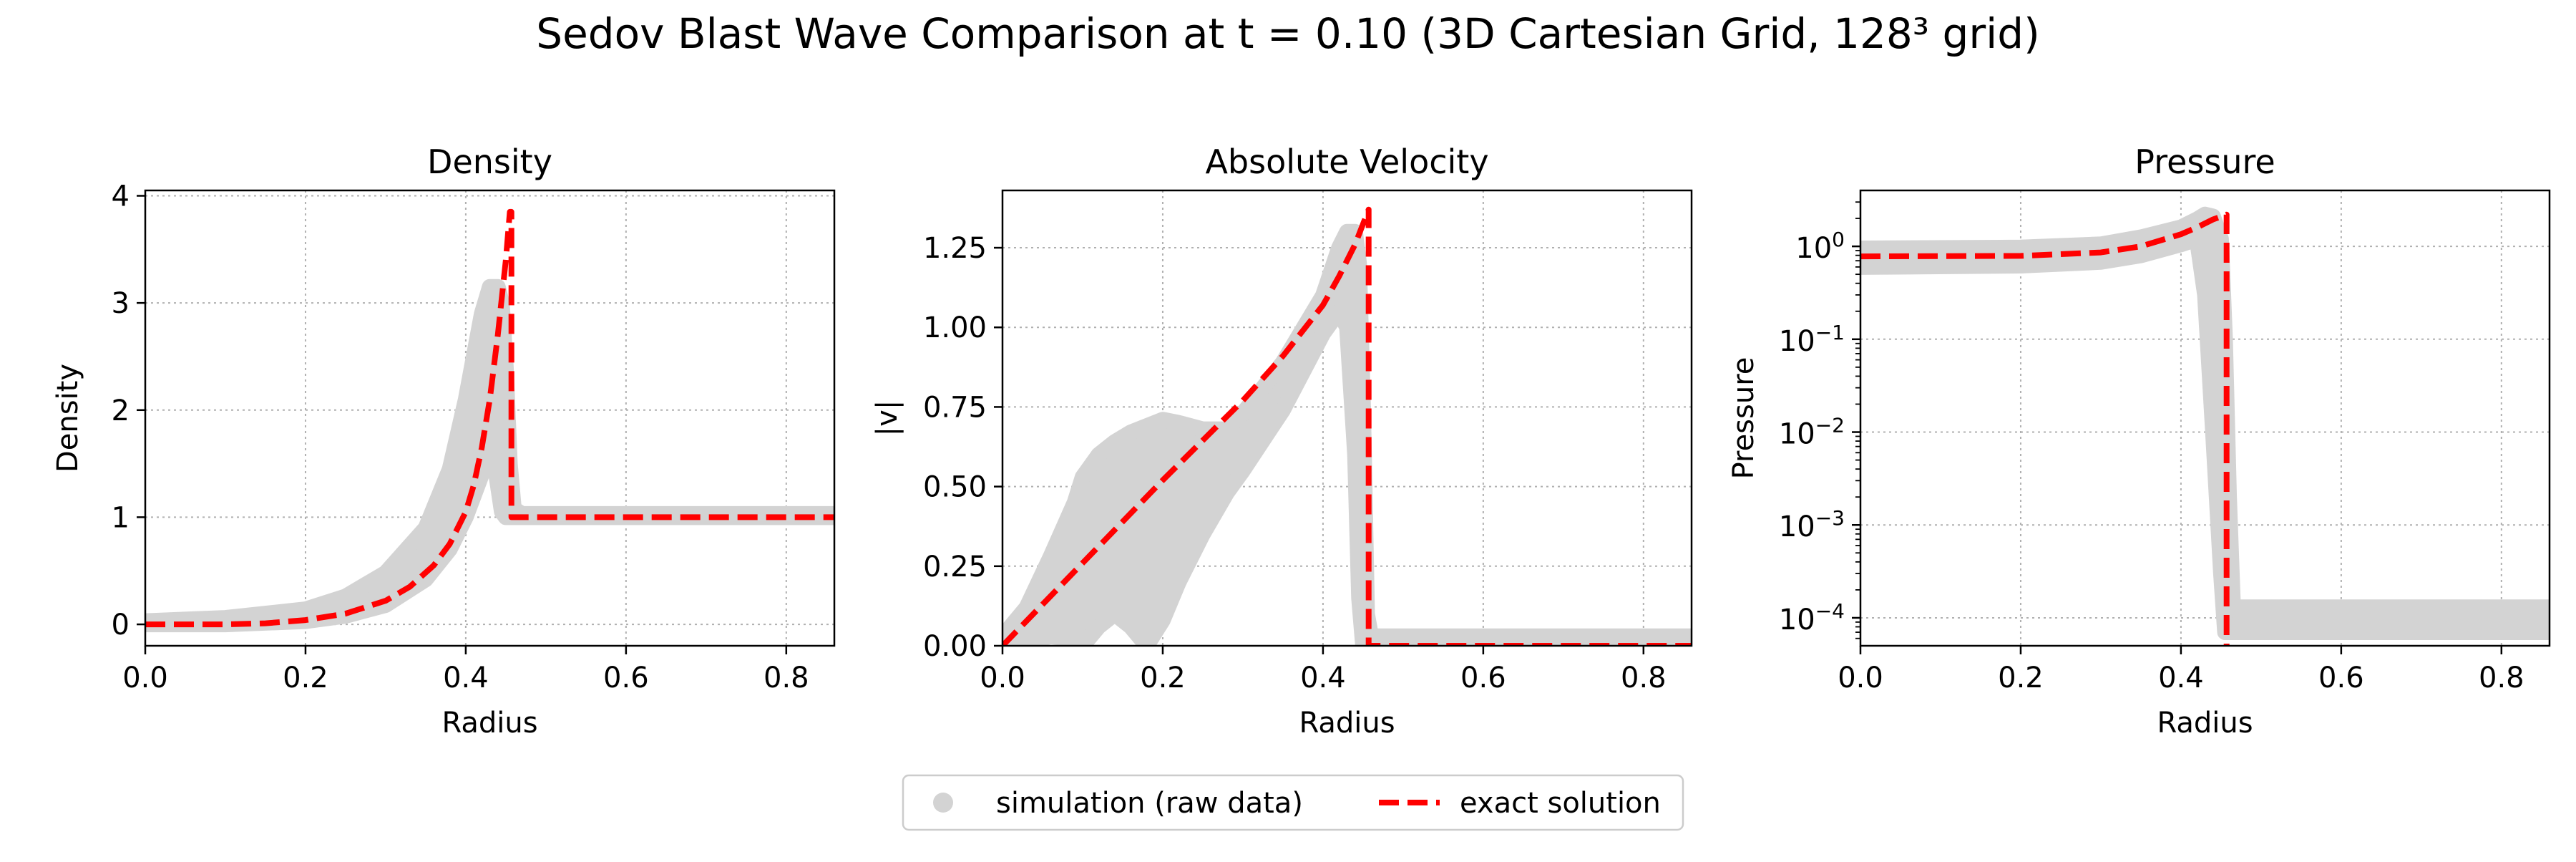 This screenshot has height=862, width=2576. I want to click on y-axis-label: Density, so click(68, 418).